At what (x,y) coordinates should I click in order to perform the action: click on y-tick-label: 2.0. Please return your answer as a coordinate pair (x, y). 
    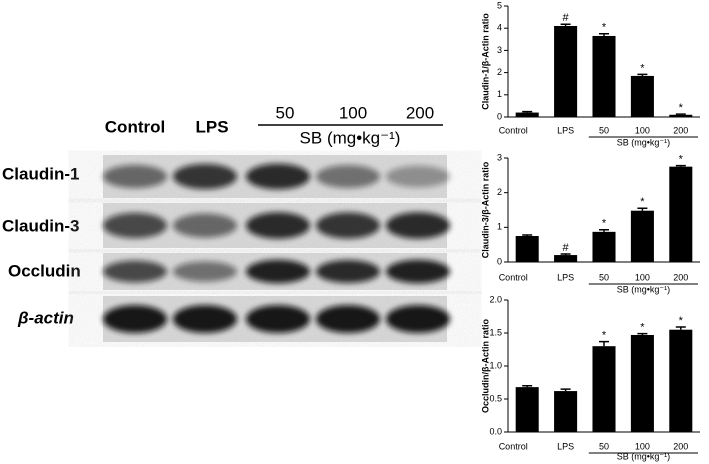
    Looking at the image, I should click on (495, 299).